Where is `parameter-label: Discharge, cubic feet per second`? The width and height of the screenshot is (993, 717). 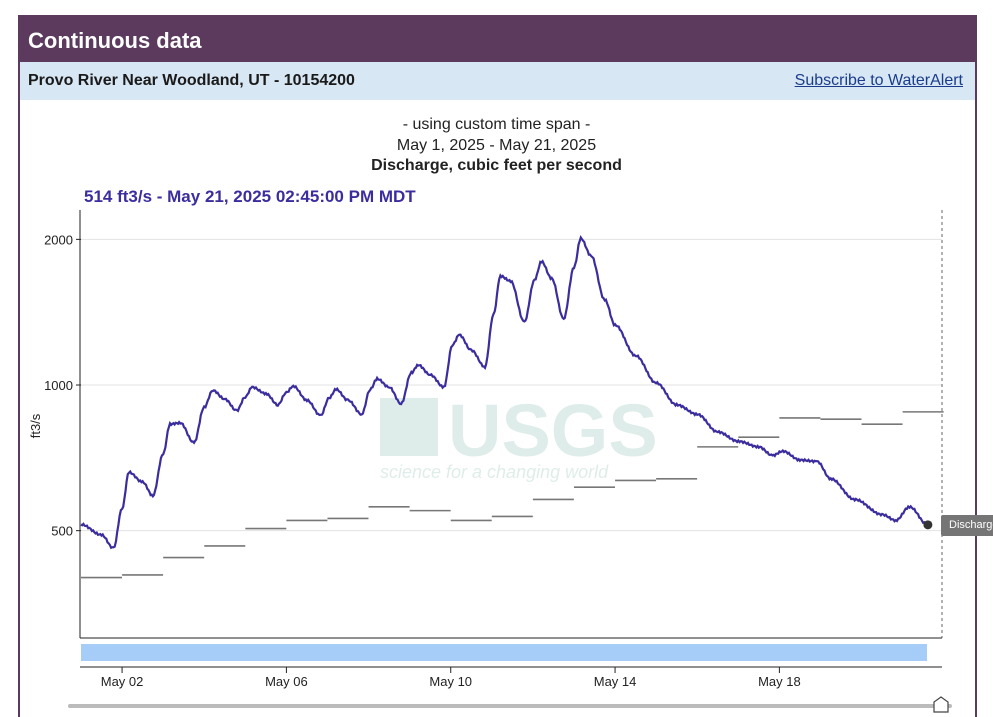 parameter-label: Discharge, cubic feet per second is located at coordinates (496, 165).